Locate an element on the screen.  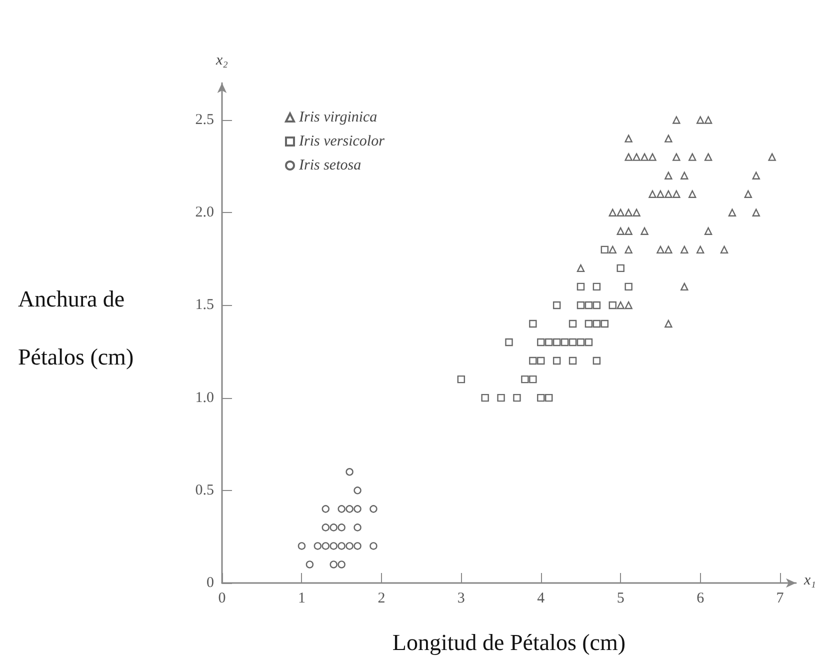
x-tick-label: 3 is located at coordinates (461, 598).